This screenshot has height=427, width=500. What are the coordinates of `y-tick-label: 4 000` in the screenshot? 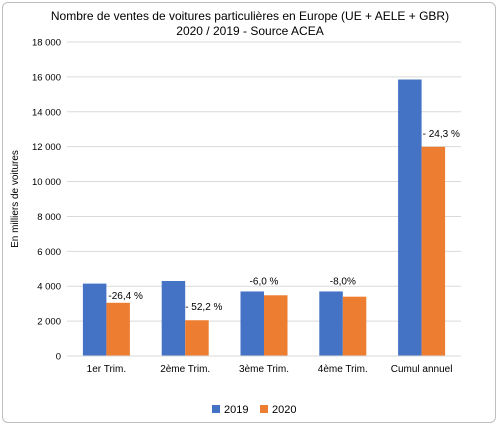 It's located at (49, 287).